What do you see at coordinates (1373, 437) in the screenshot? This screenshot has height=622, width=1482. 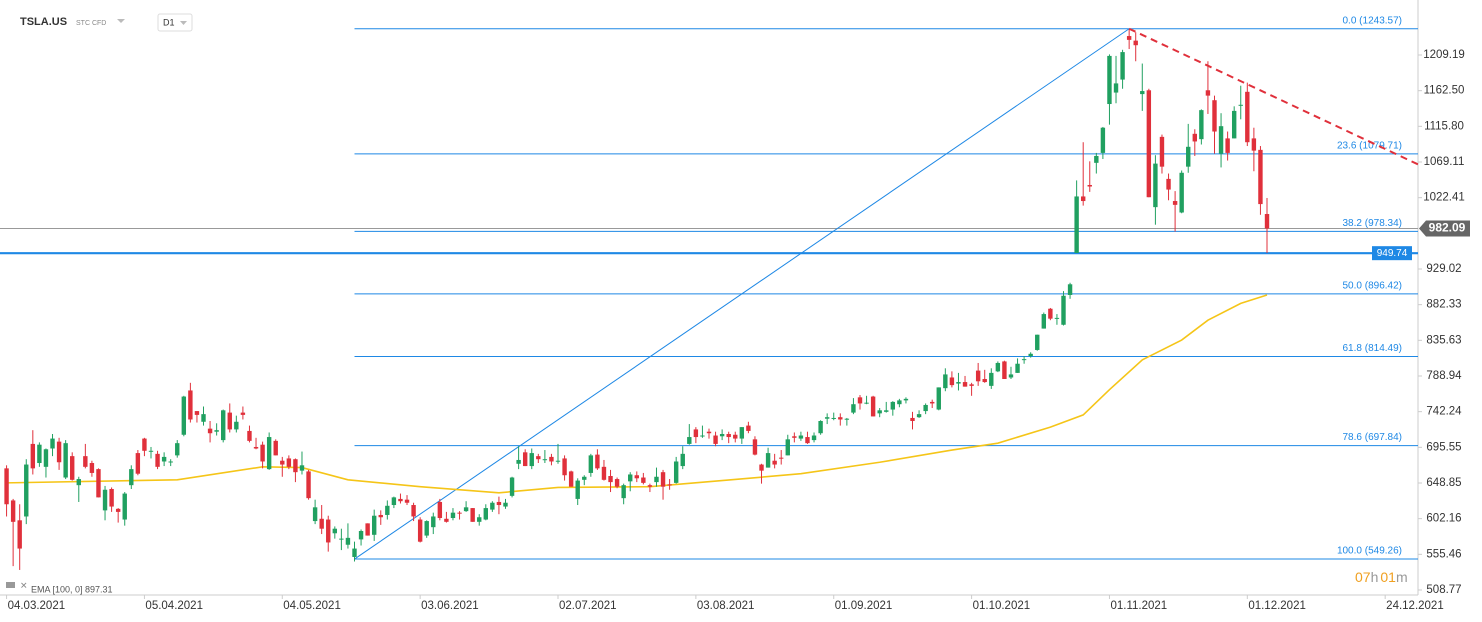 I see `fib-label: 78.6 (697.84)` at bounding box center [1373, 437].